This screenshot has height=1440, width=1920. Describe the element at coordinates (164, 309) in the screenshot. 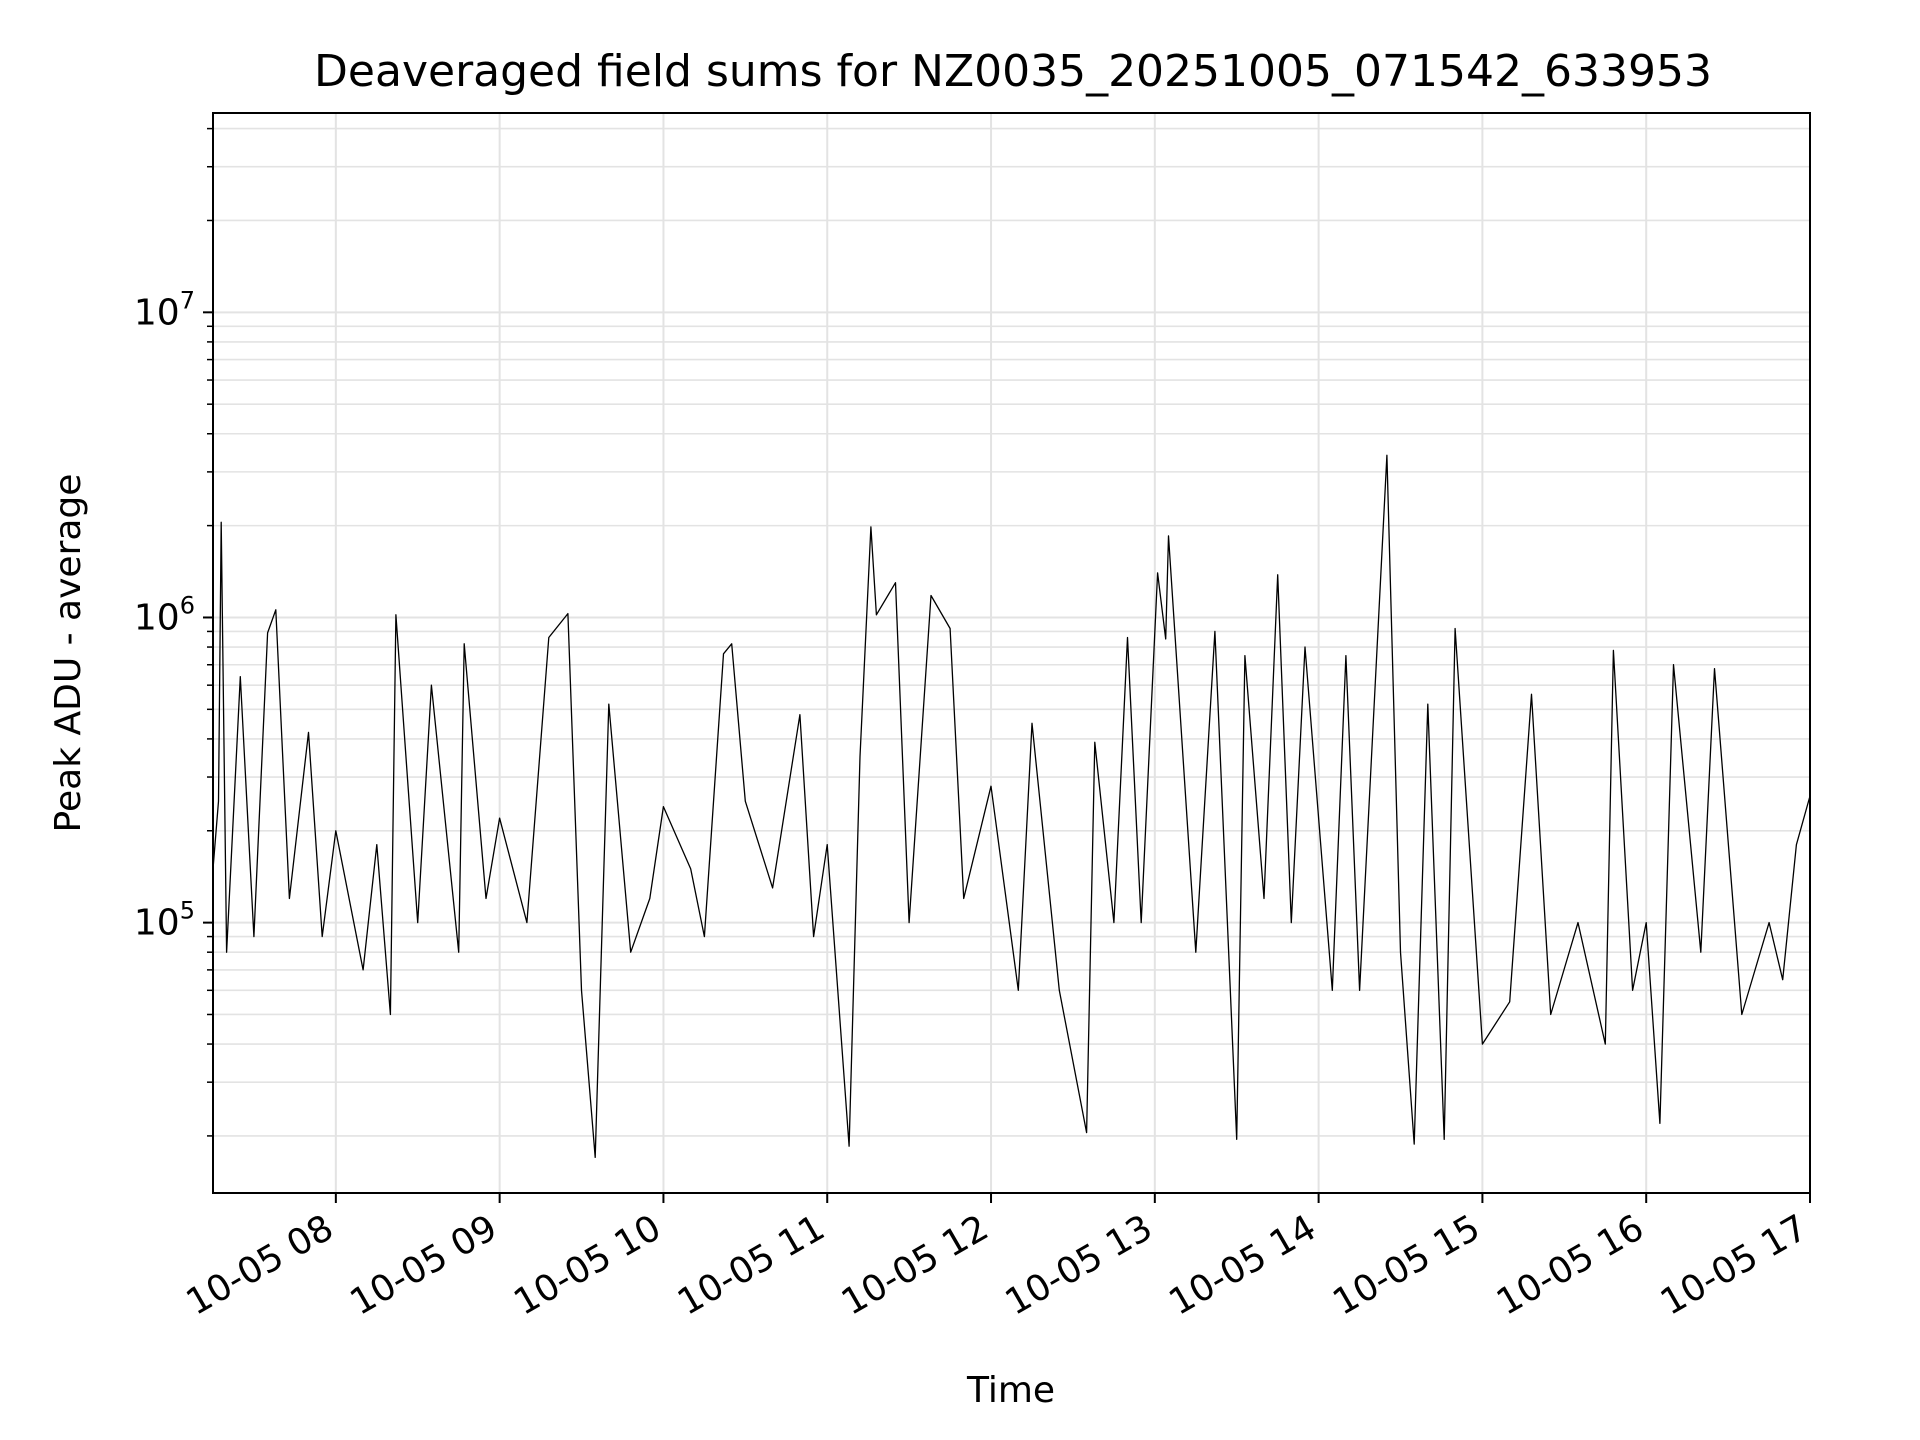

I see `y-tick-label: 10⁷` at that location.